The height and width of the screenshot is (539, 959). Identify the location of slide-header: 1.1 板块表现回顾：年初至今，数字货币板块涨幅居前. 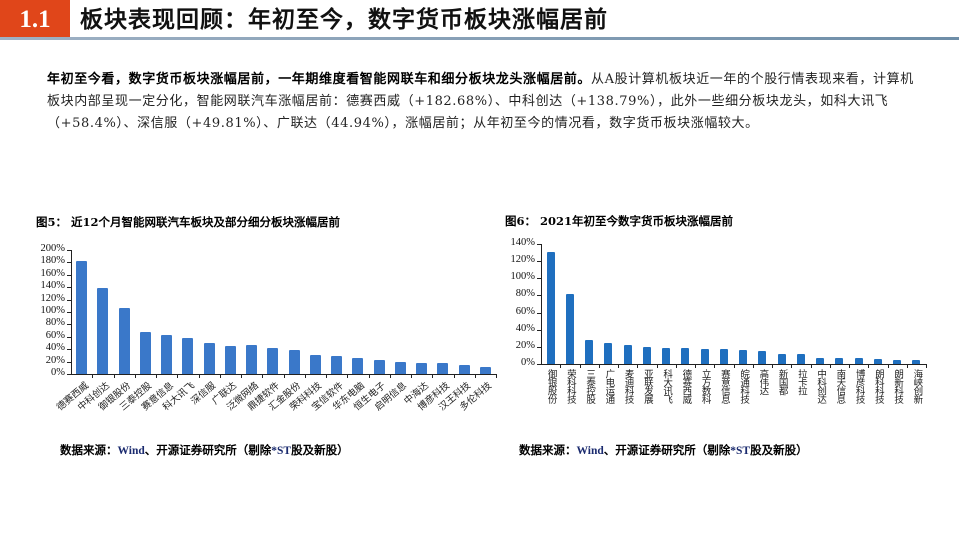
(479, 20).